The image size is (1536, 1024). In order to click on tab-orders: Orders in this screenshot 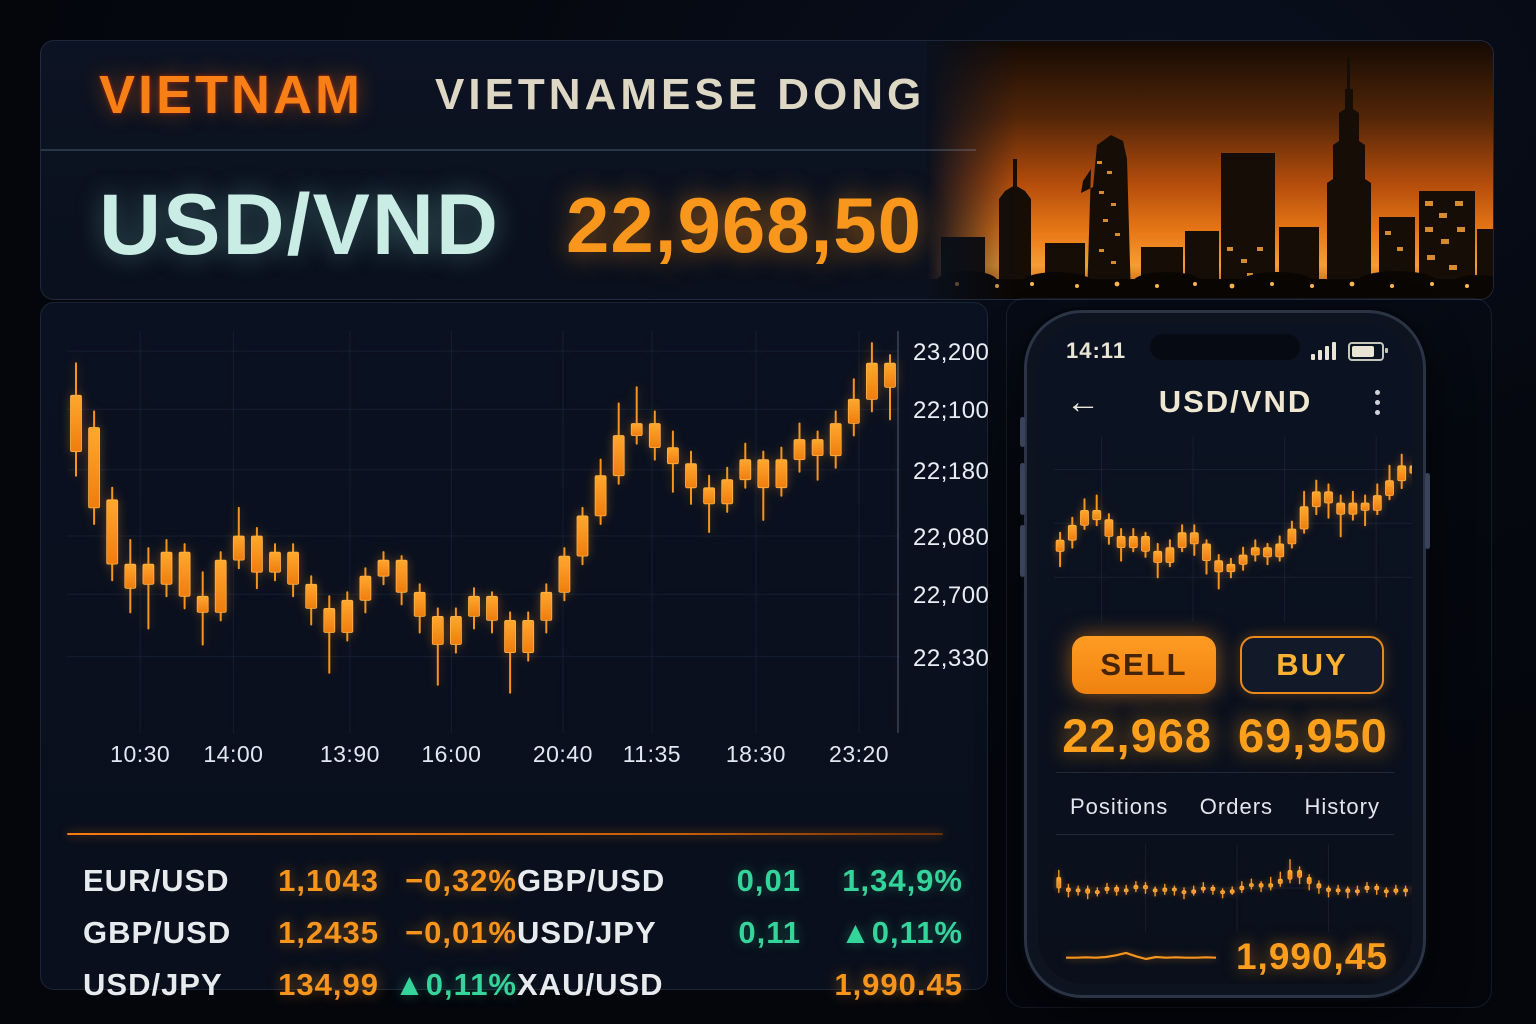, I will do `click(1236, 806)`.